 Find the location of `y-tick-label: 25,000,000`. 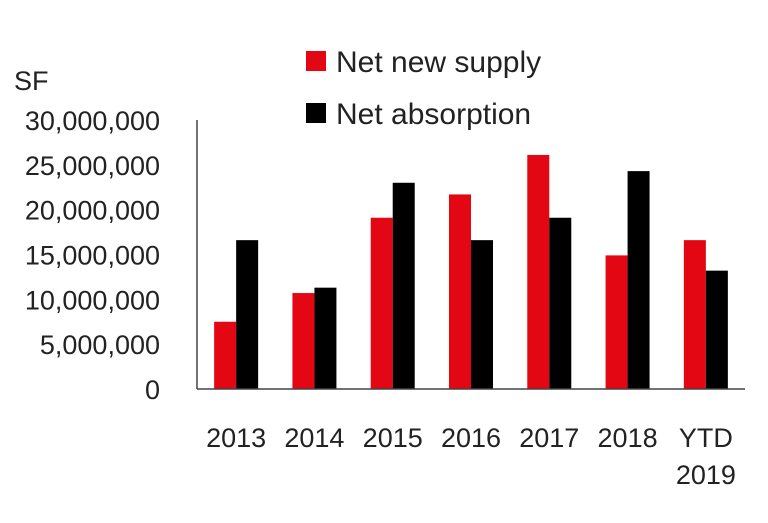

y-tick-label: 25,000,000 is located at coordinates (92, 166).